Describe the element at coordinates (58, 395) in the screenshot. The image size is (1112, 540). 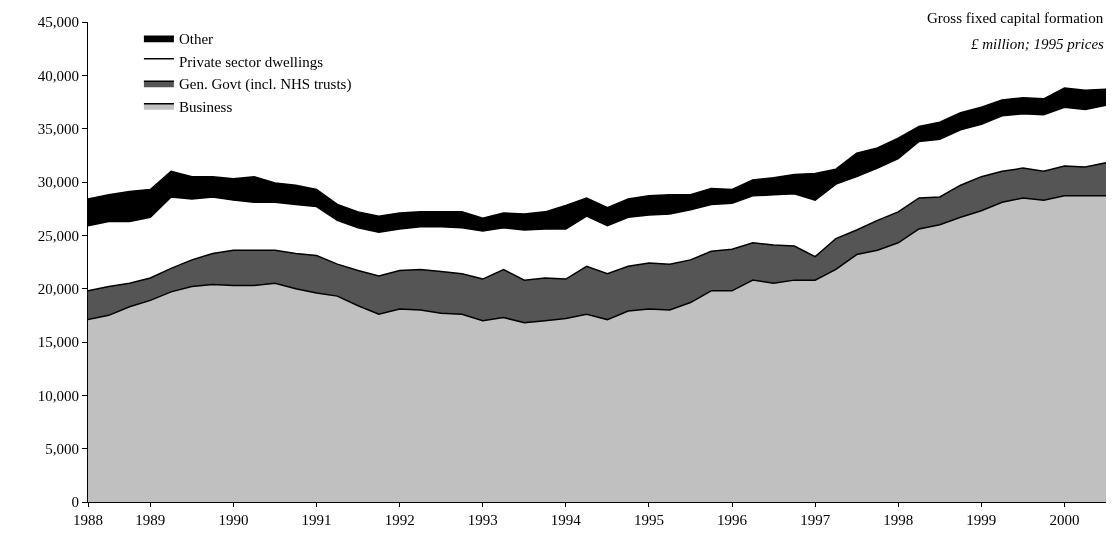
I see `y-tick-label: 10,000` at that location.